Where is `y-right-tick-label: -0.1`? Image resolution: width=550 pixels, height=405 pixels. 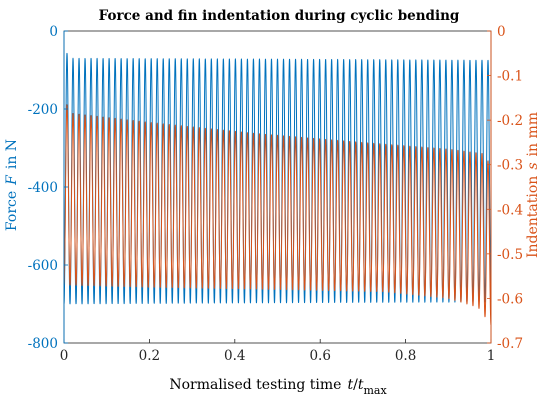
y-right-tick-label: -0.1 is located at coordinates (510, 77).